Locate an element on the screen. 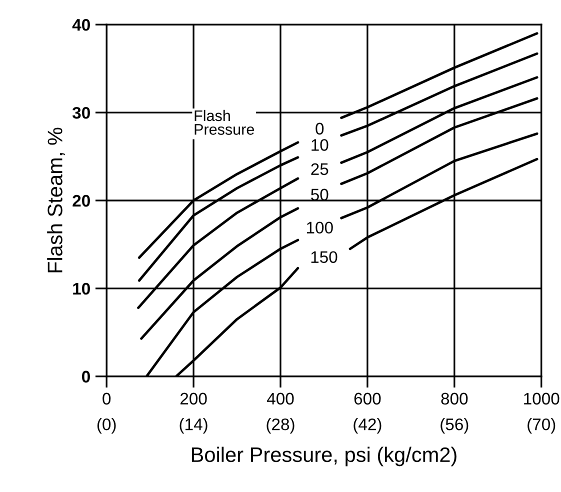 This screenshot has height=492, width=561. y-tick-label: 40 is located at coordinates (81, 25).